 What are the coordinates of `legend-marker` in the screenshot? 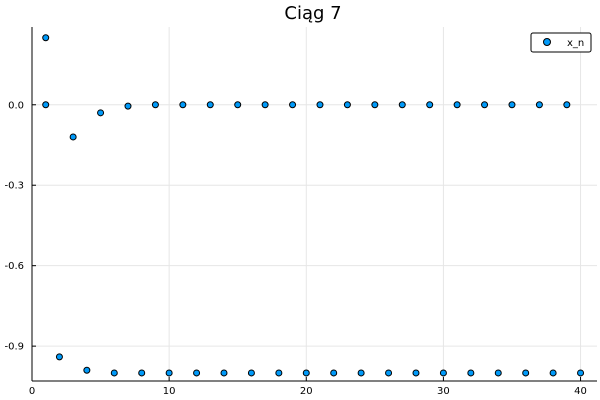 It's located at (547, 42).